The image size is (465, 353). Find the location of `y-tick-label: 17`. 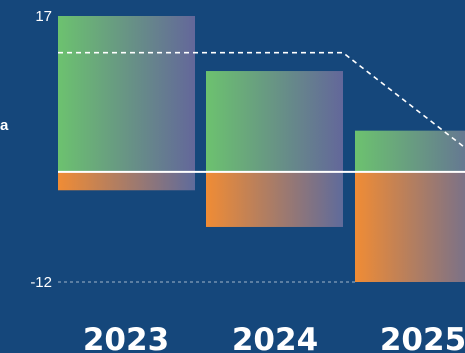

y-tick-label: 17 is located at coordinates (43, 16).